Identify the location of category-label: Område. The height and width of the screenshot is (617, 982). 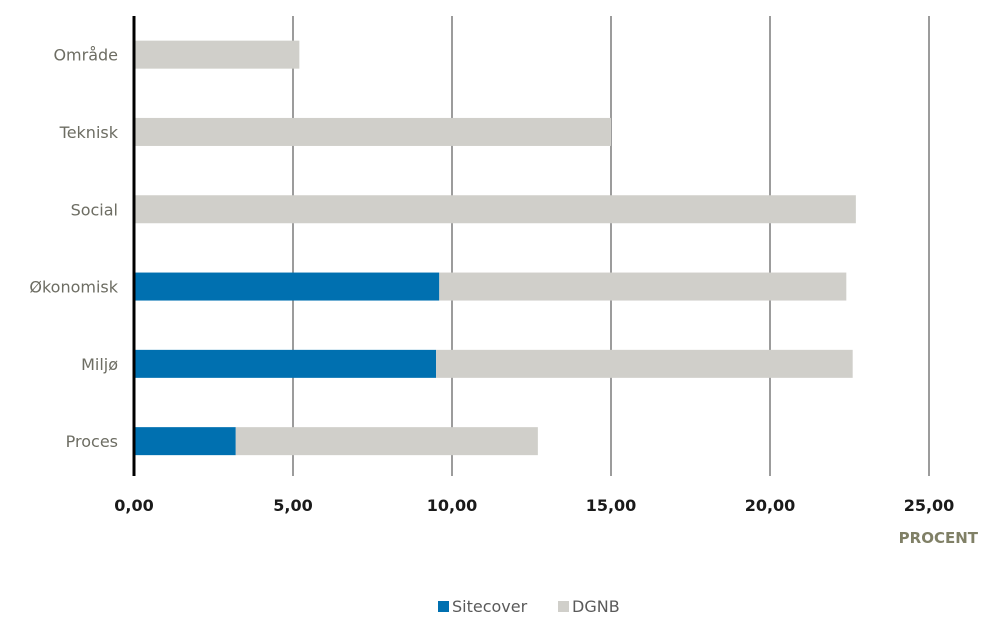
(85, 55).